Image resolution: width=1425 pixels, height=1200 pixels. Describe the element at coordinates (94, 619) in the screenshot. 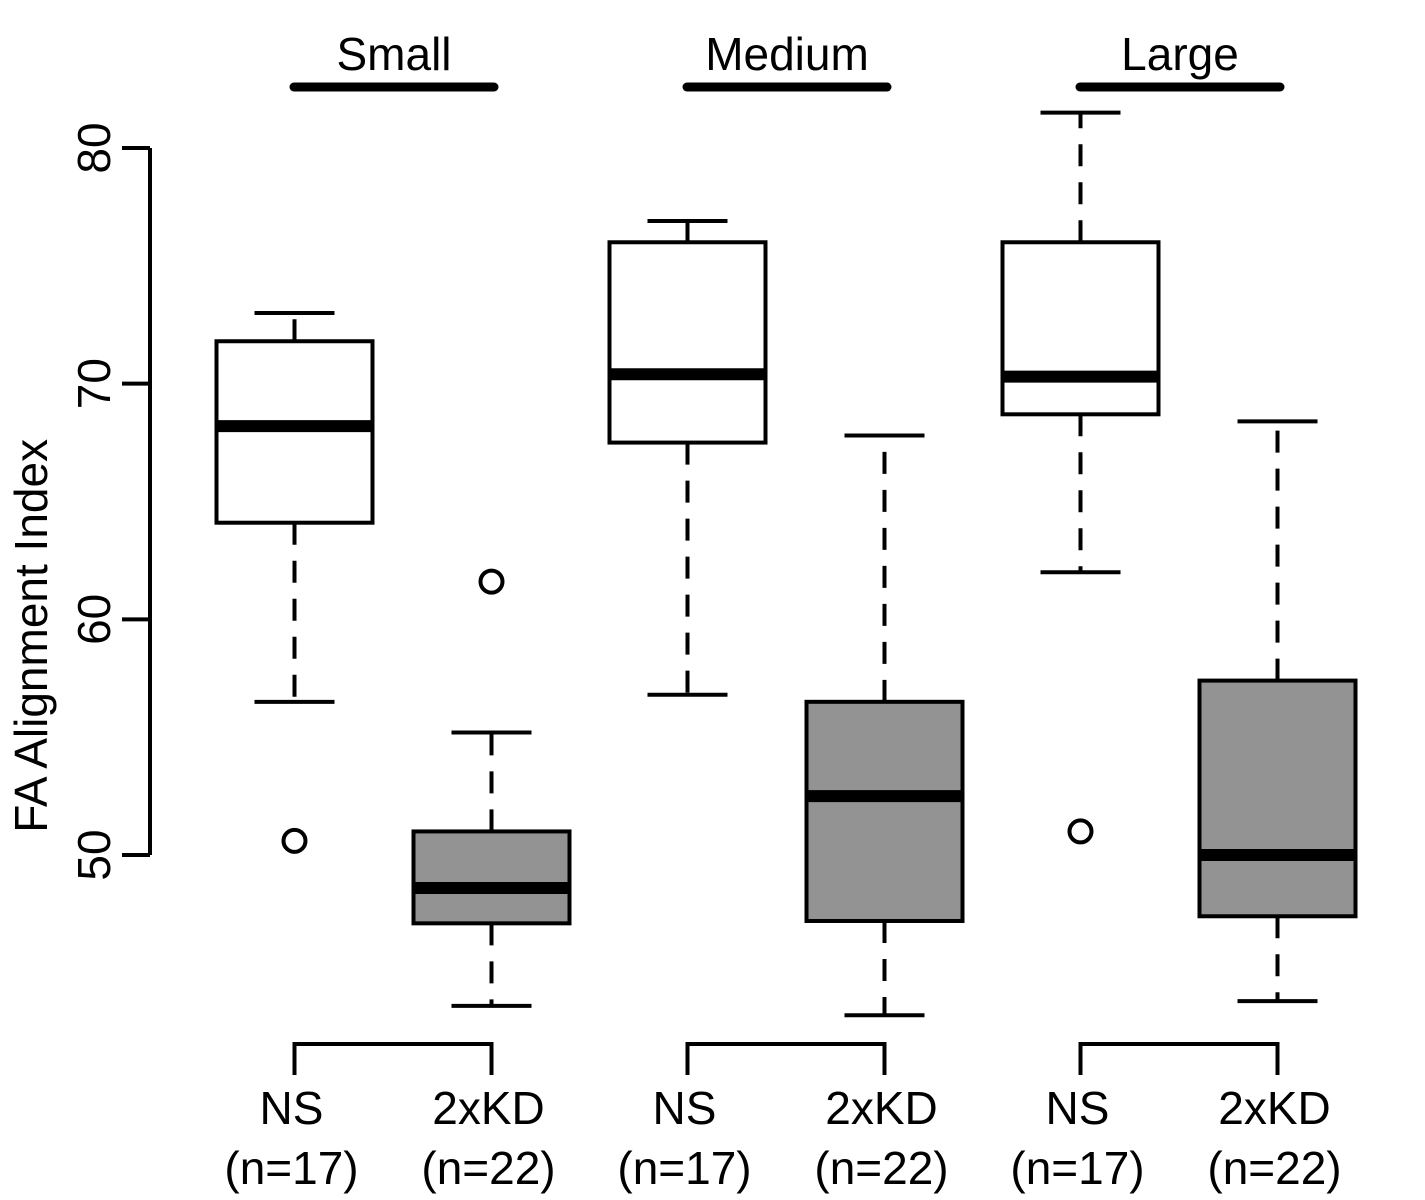

I see `y-tick-label: 60` at that location.